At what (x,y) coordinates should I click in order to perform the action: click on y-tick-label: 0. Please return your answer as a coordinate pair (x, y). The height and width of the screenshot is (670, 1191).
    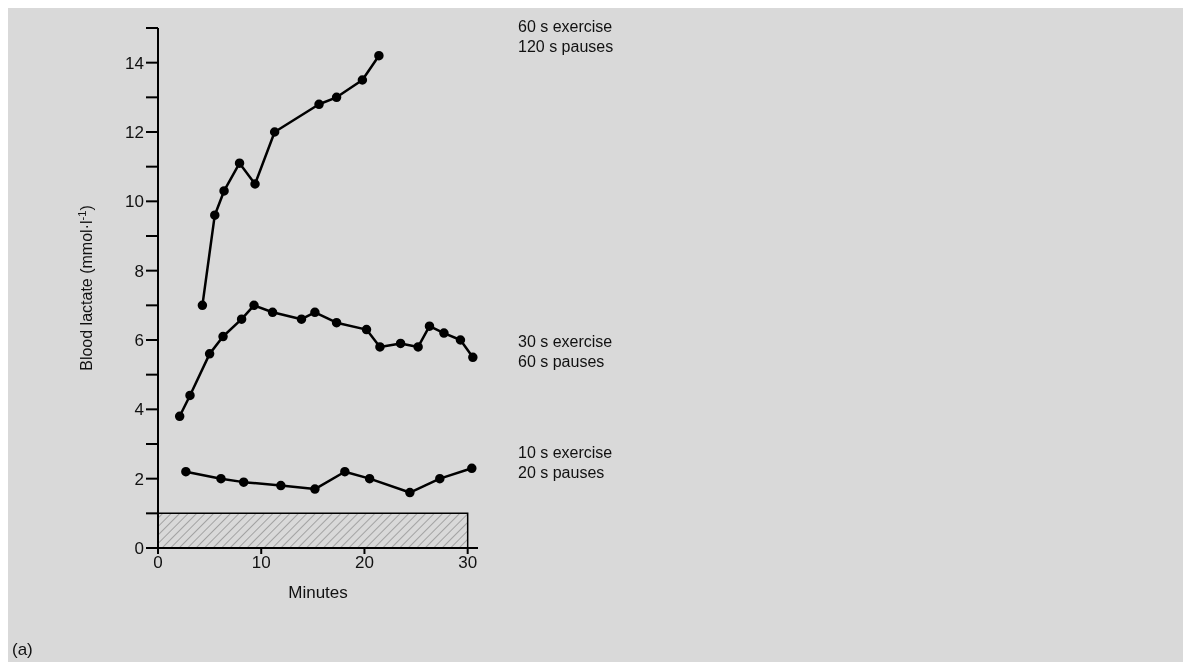
    Looking at the image, I should click on (139, 549).